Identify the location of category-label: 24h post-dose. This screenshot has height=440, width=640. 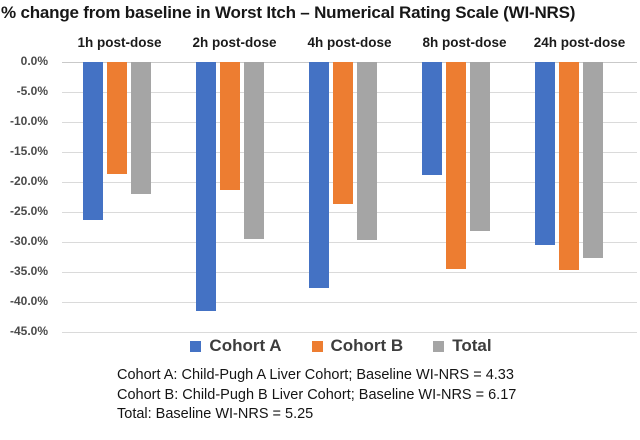
(579, 42).